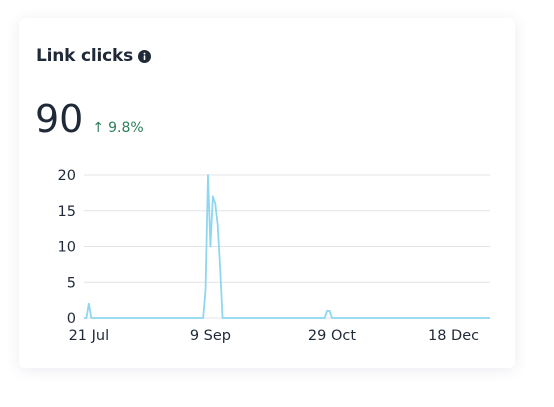 The height and width of the screenshot is (407, 554). Describe the element at coordinates (98, 128) in the screenshot. I see `arrow-up-icon: ↑` at that location.